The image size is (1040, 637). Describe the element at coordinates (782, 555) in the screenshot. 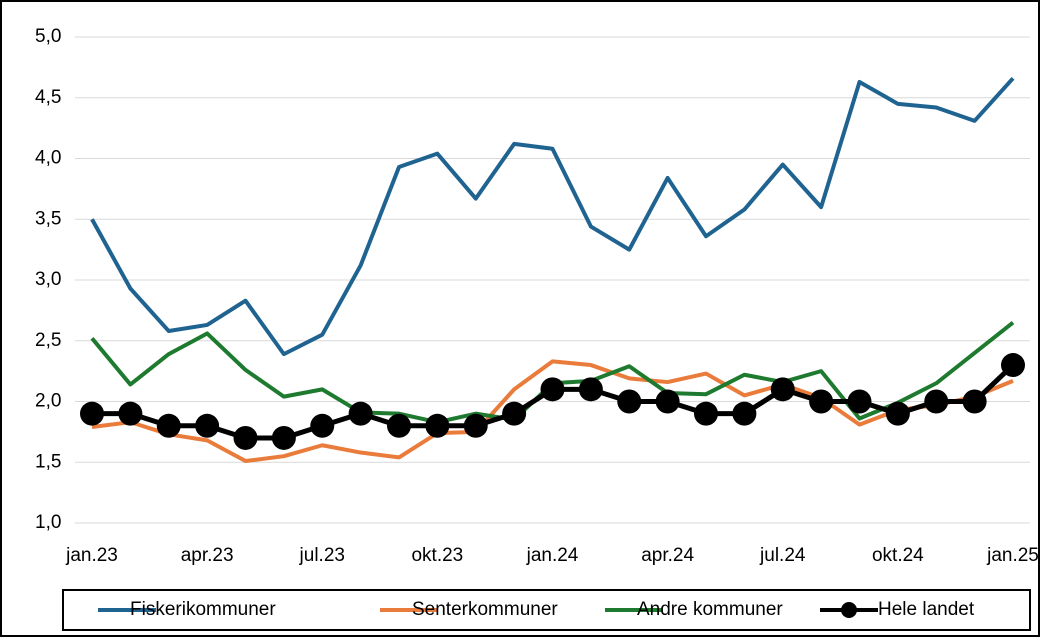

I see `x-tick-label: jul.24` at that location.